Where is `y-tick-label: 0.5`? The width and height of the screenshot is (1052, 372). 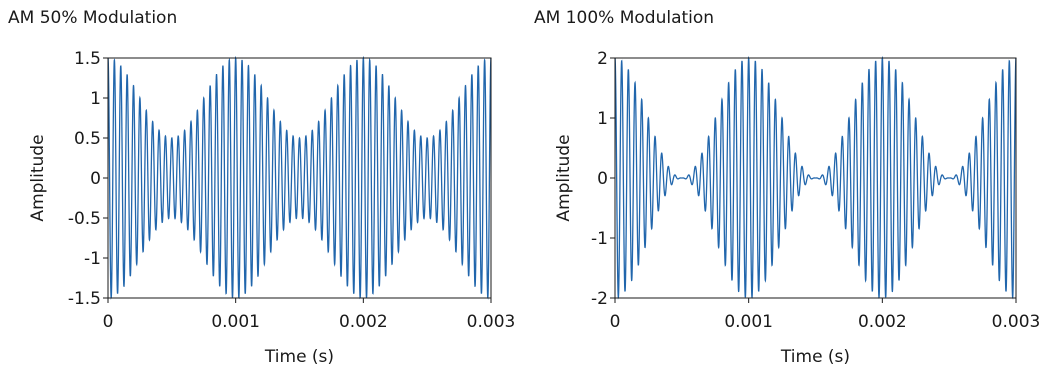
y-tick-label: 0.5 is located at coordinates (87, 139).